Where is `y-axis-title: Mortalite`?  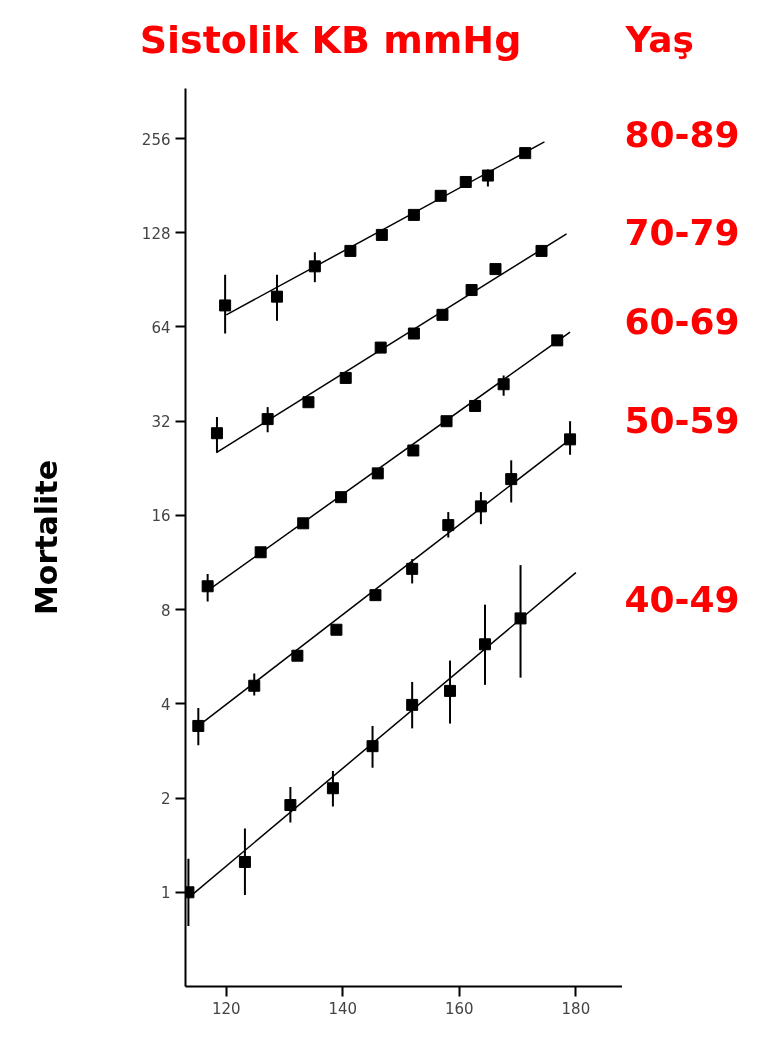 y-axis-title: Mortalite is located at coordinates (46, 537).